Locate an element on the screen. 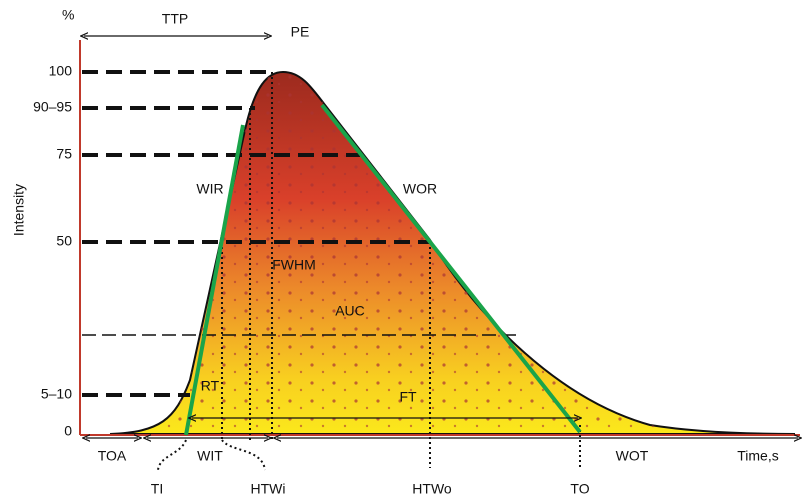 This screenshot has width=805, height=501. label: TI is located at coordinates (157, 489).